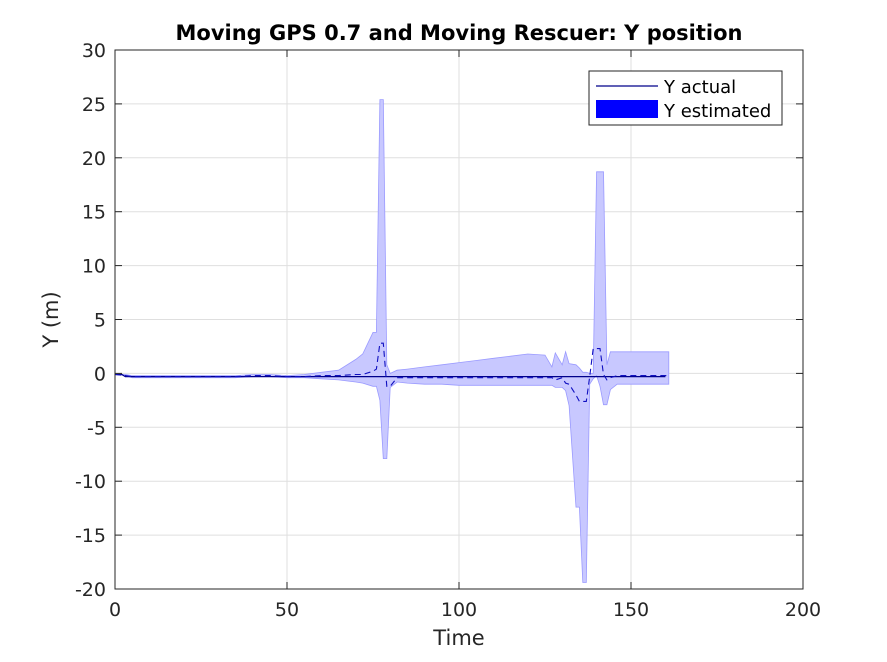  Describe the element at coordinates (90, 590) in the screenshot. I see `y-tick-label: -20` at that location.